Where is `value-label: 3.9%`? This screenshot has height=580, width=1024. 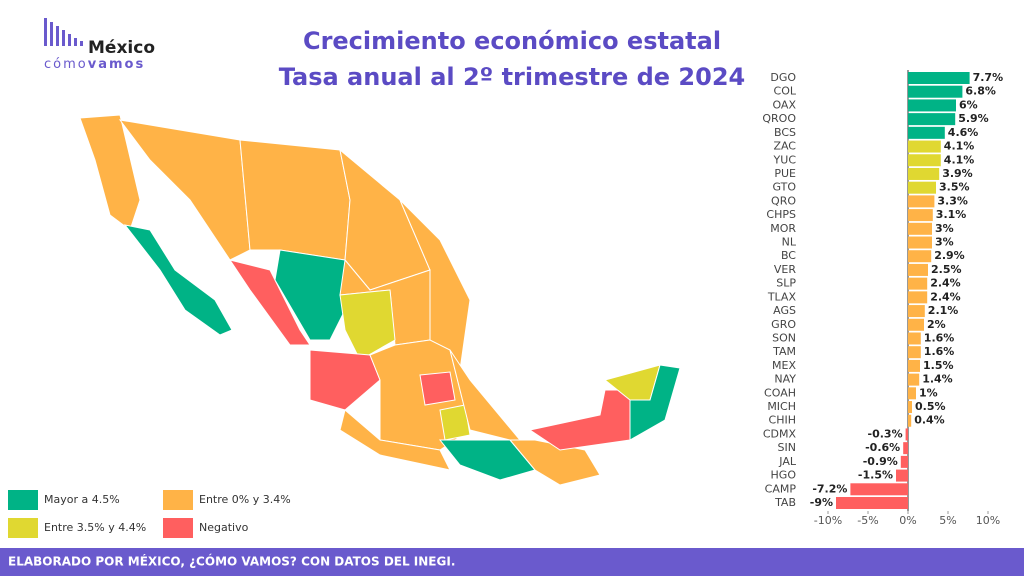
value-label: 3.9% is located at coordinates (957, 173).